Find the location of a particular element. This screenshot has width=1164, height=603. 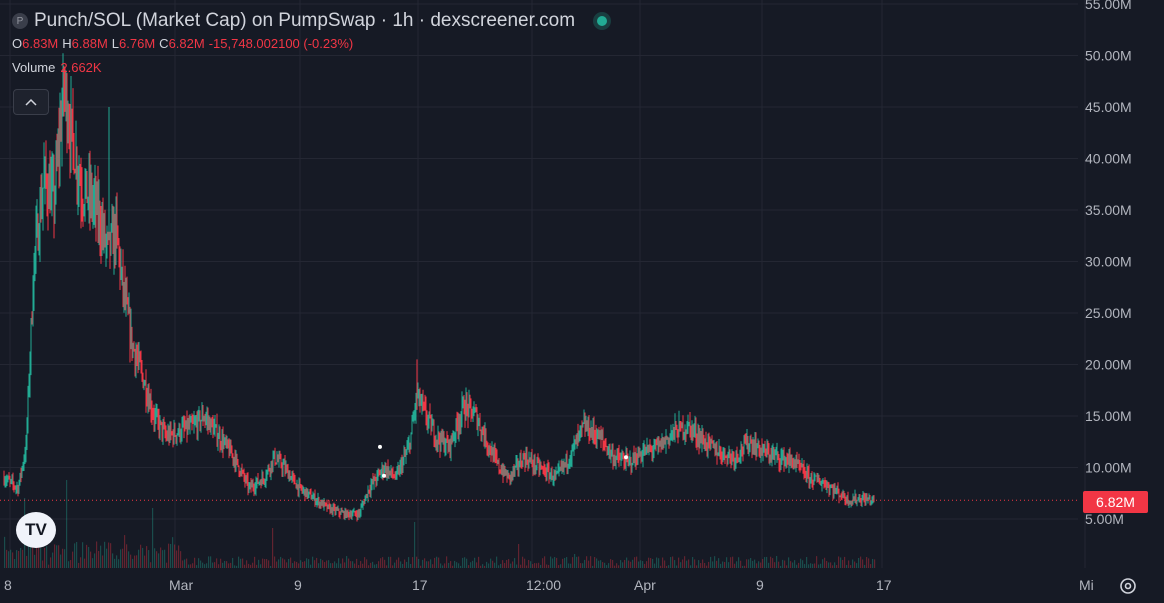

time-tick-label: 12:00 is located at coordinates (543, 585).